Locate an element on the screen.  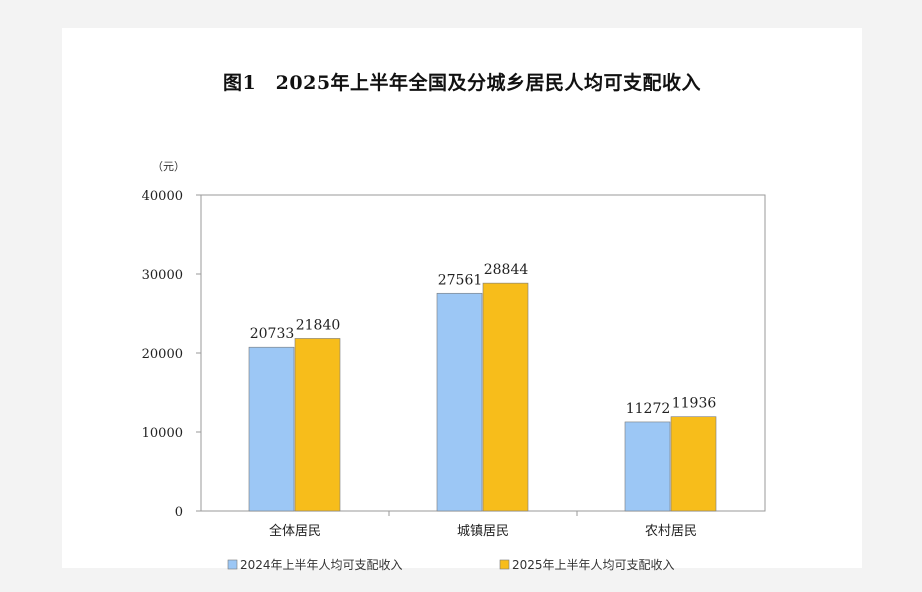
data-label: 11936 is located at coordinates (694, 404).